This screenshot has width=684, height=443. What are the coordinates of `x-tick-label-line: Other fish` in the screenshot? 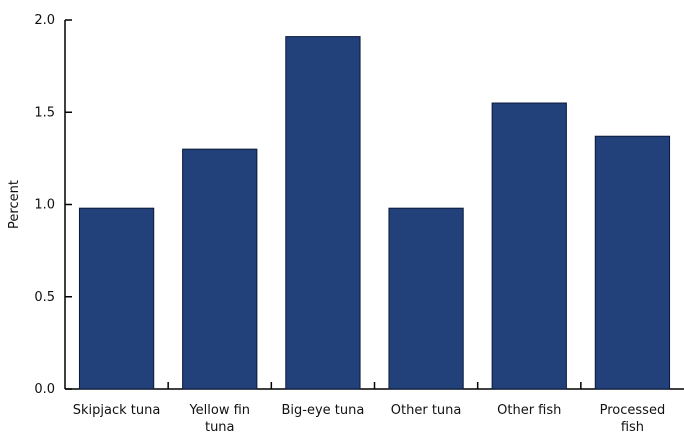 It's located at (529, 410).